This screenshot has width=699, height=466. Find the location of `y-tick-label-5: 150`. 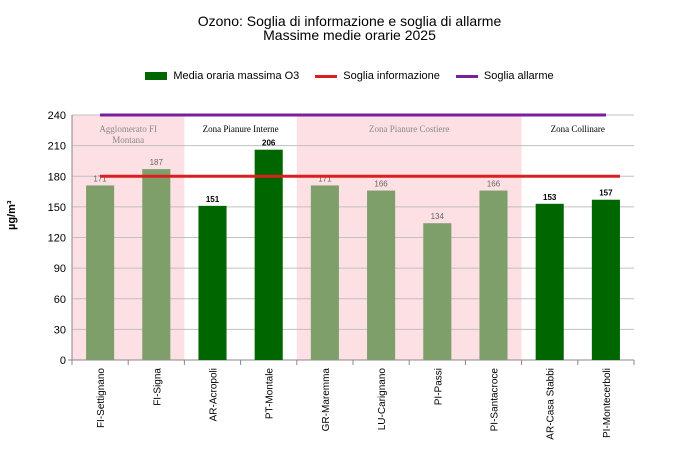

y-tick-label-5: 150 is located at coordinates (57, 208).